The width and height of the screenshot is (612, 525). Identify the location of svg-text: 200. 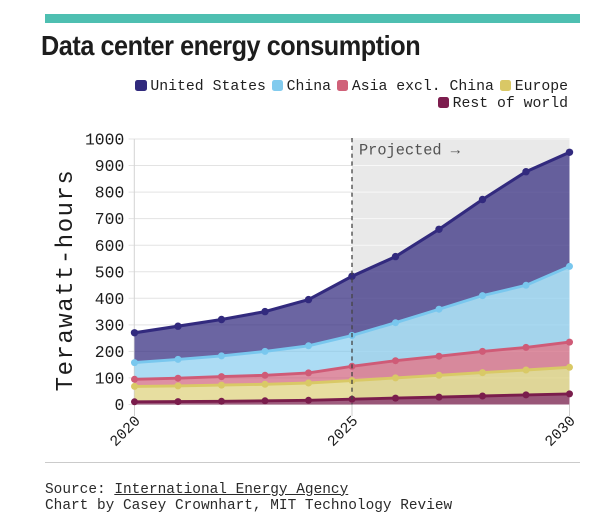
(110, 352).